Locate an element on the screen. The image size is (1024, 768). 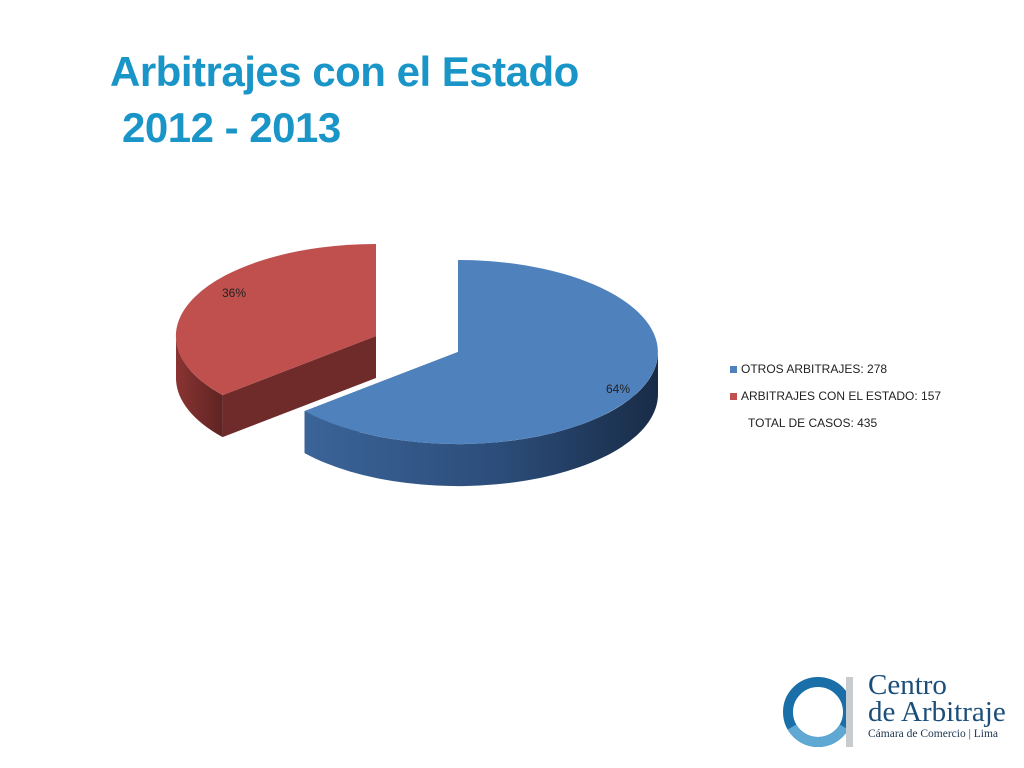
legend-item-estado: ARBITRAJES CON EL ESTADO: 157 is located at coordinates (835, 396).